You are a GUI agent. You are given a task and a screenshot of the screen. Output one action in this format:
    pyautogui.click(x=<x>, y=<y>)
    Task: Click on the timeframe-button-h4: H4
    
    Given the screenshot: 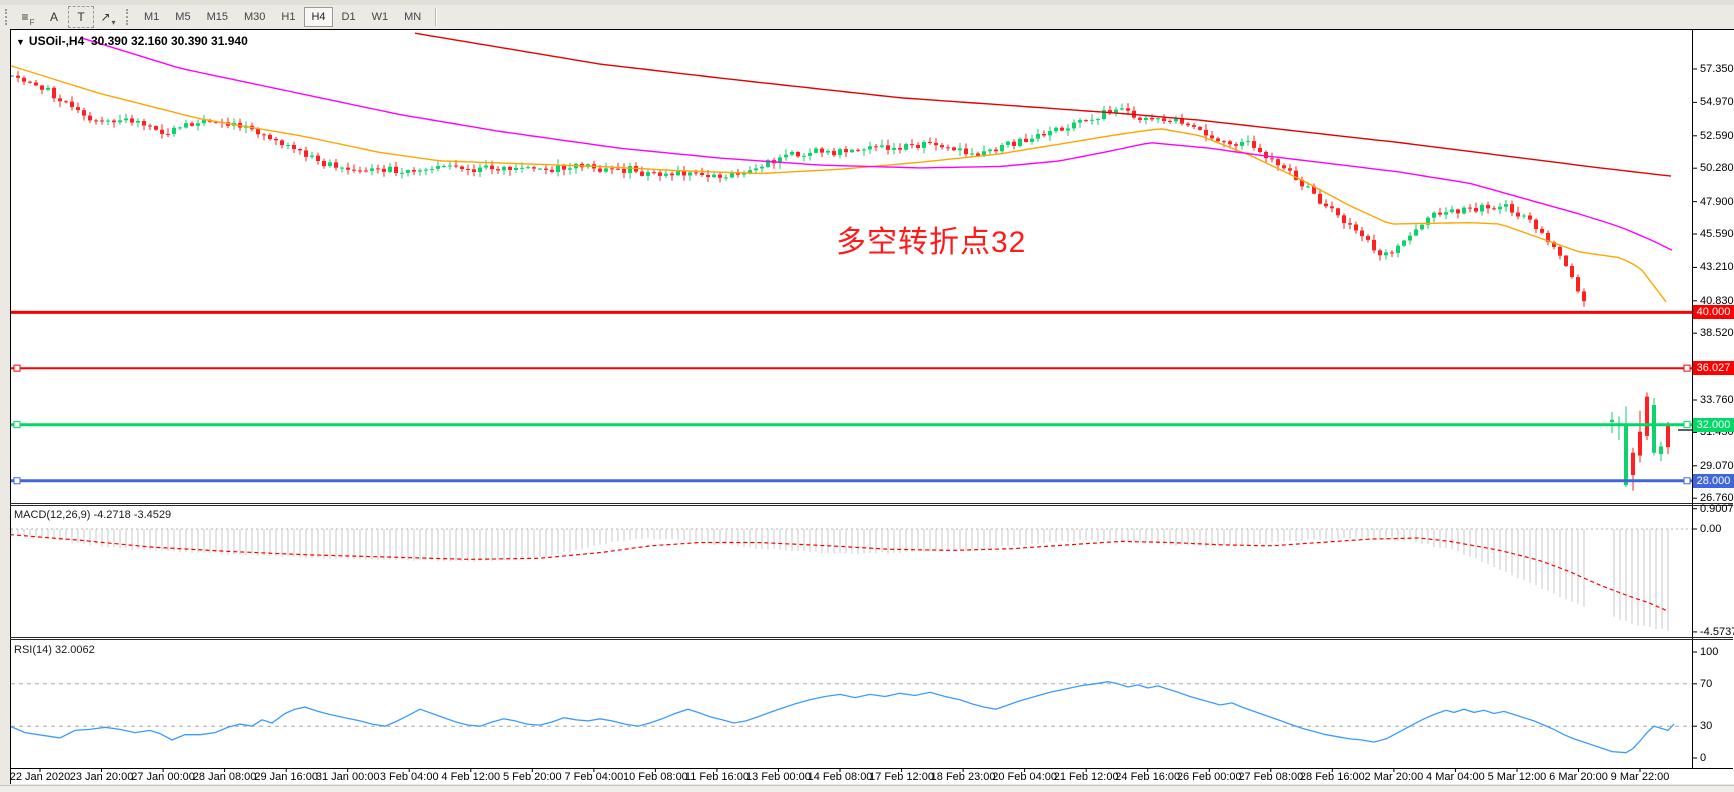 What is the action you would take?
    pyautogui.click(x=318, y=17)
    